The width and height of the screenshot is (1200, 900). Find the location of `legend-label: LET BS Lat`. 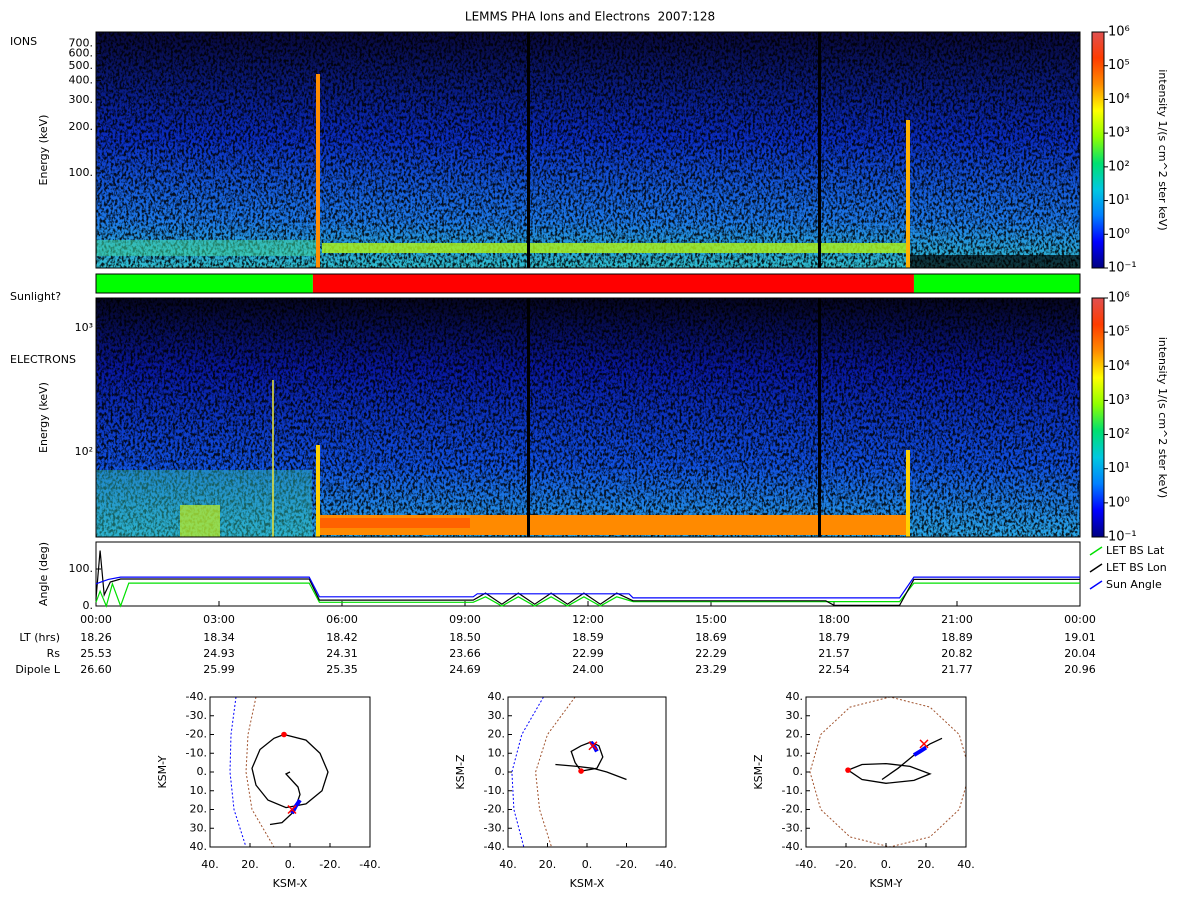

legend-label: LET BS Lat is located at coordinates (1135, 550).